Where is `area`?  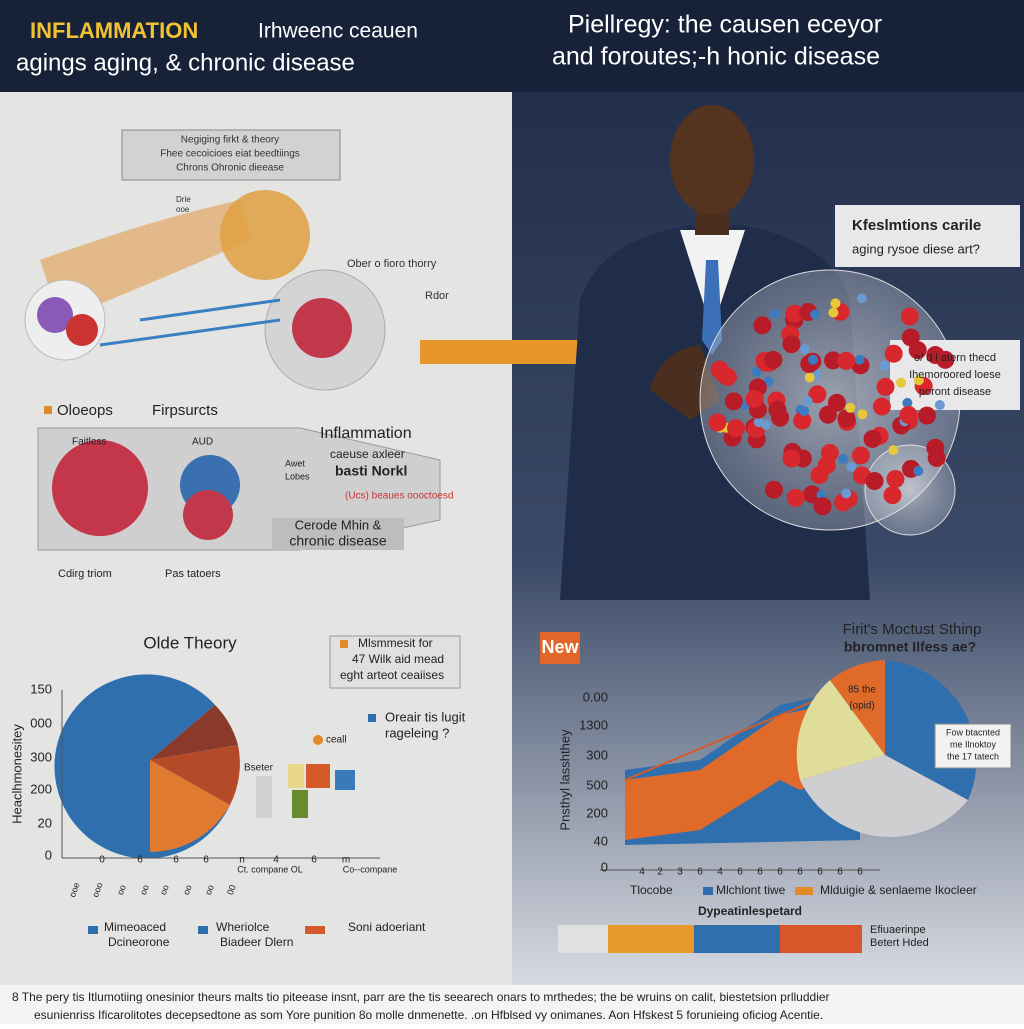
area is located at coordinates (737, 735).